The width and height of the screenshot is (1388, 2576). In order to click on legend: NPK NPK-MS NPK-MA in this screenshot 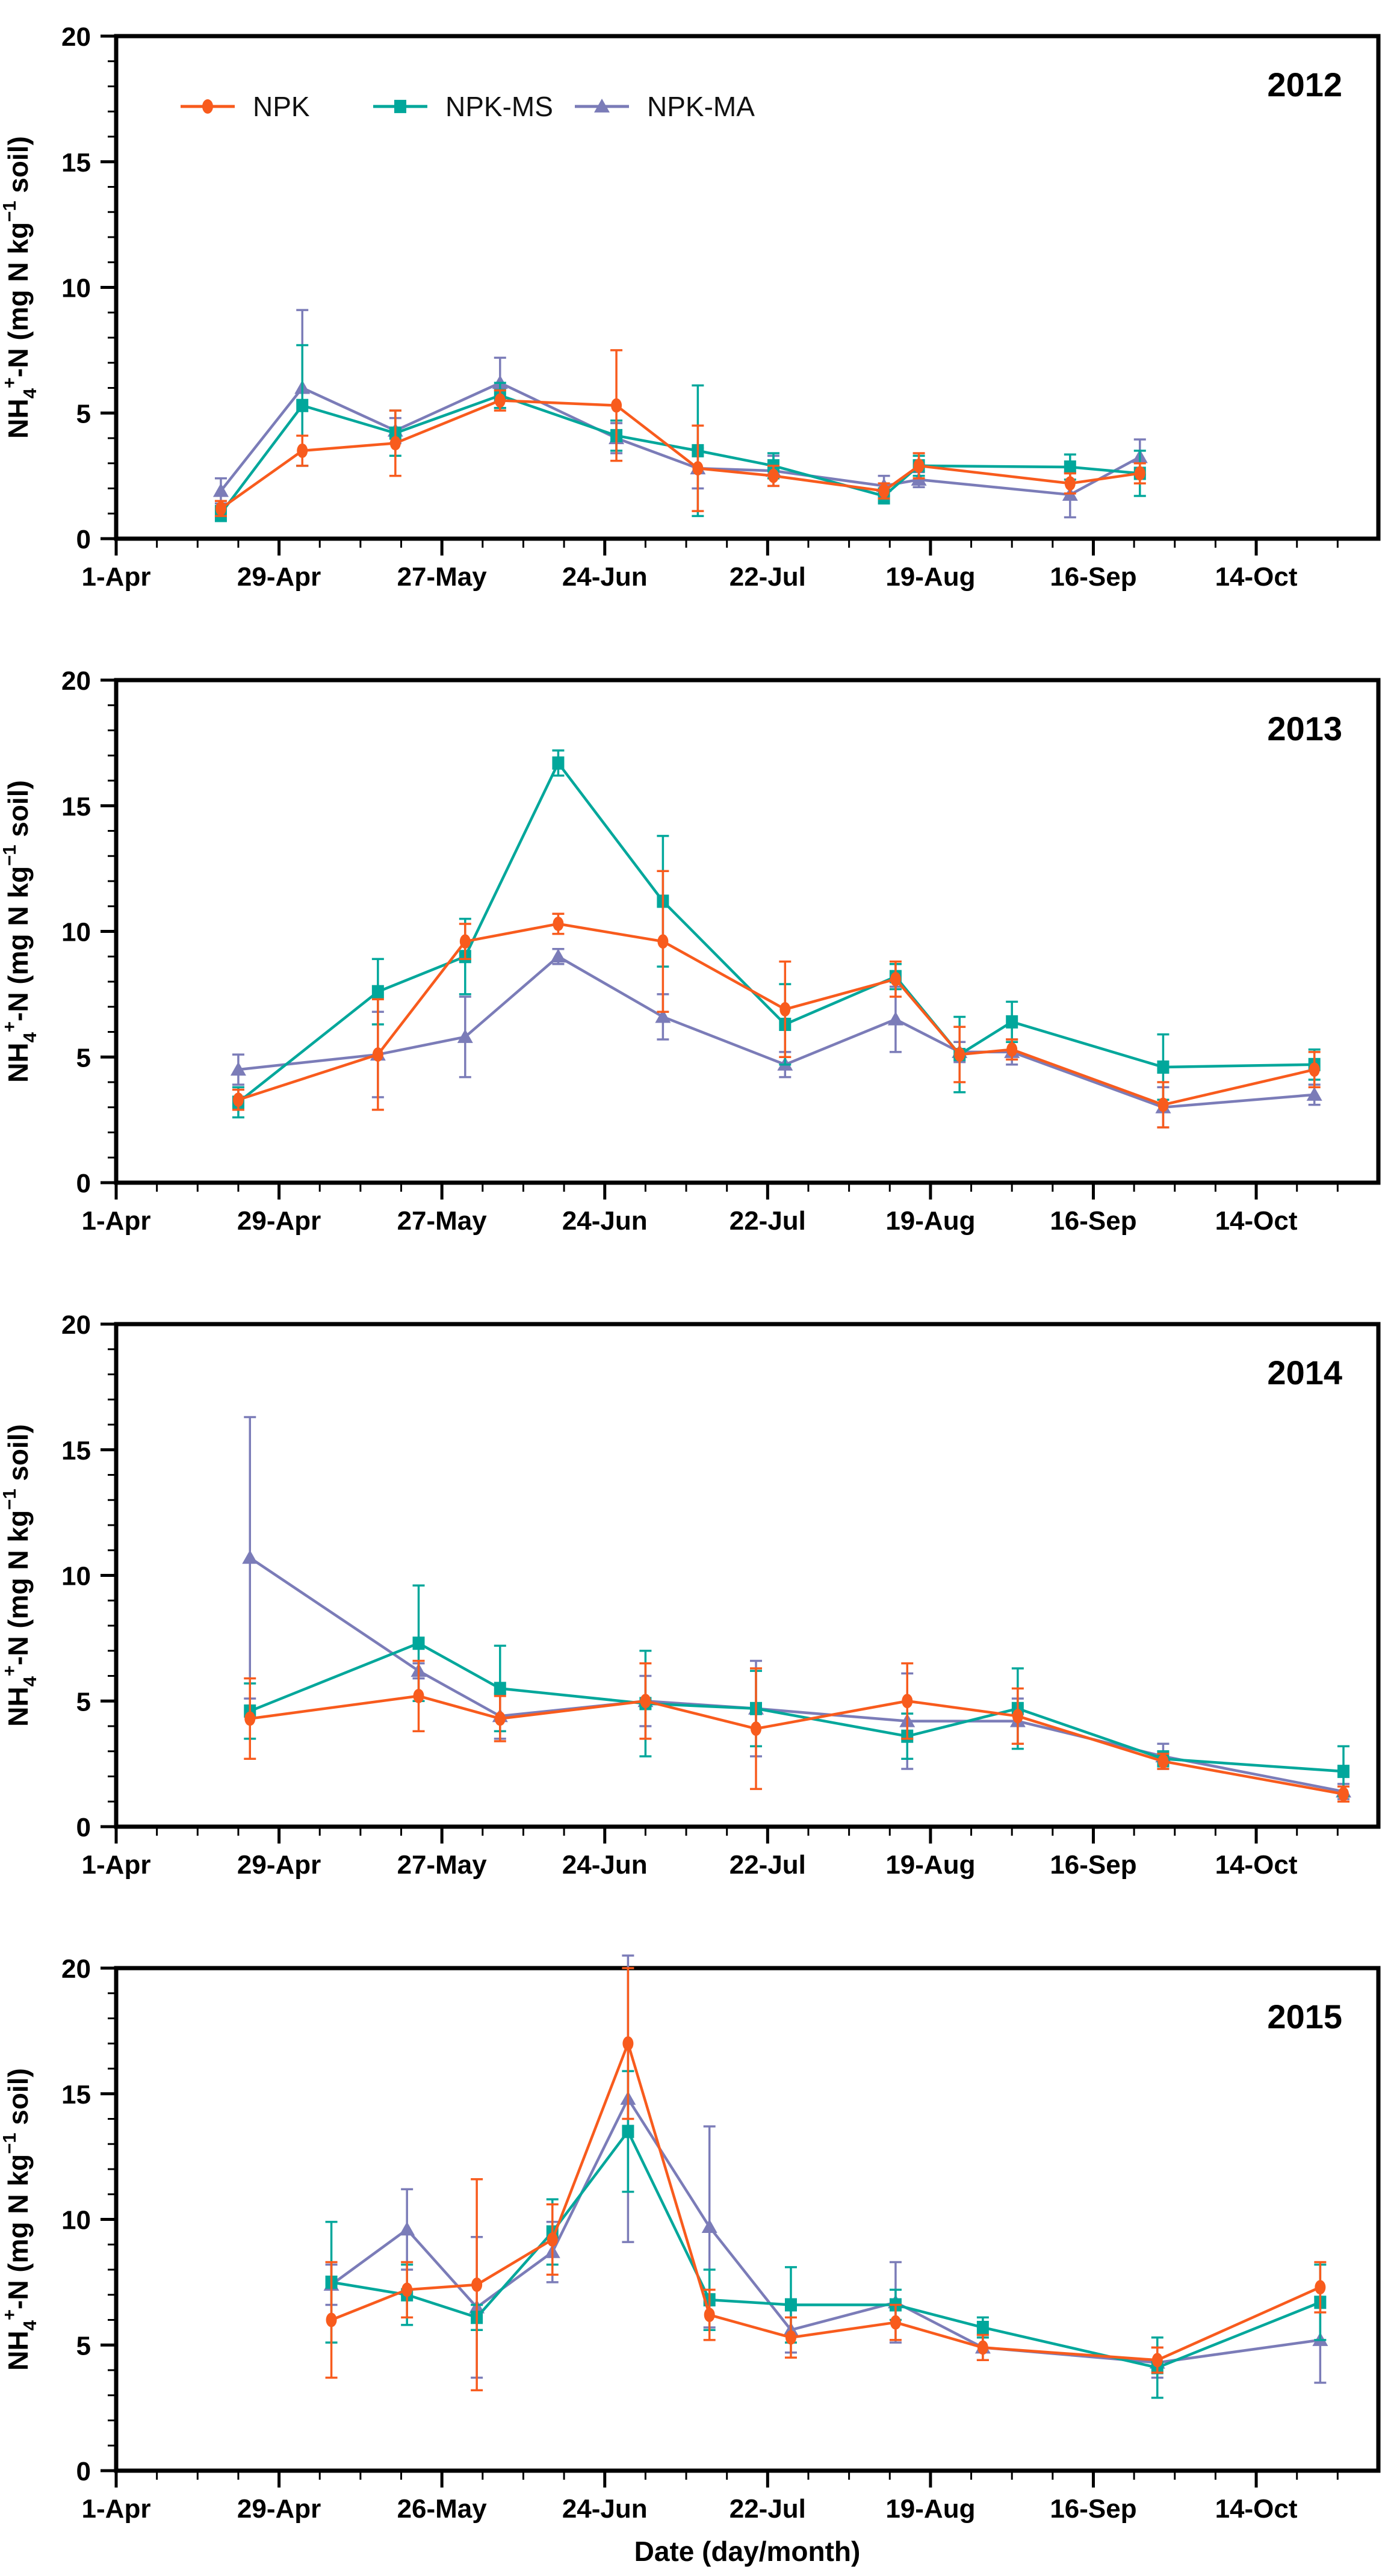, I will do `click(468, 106)`.